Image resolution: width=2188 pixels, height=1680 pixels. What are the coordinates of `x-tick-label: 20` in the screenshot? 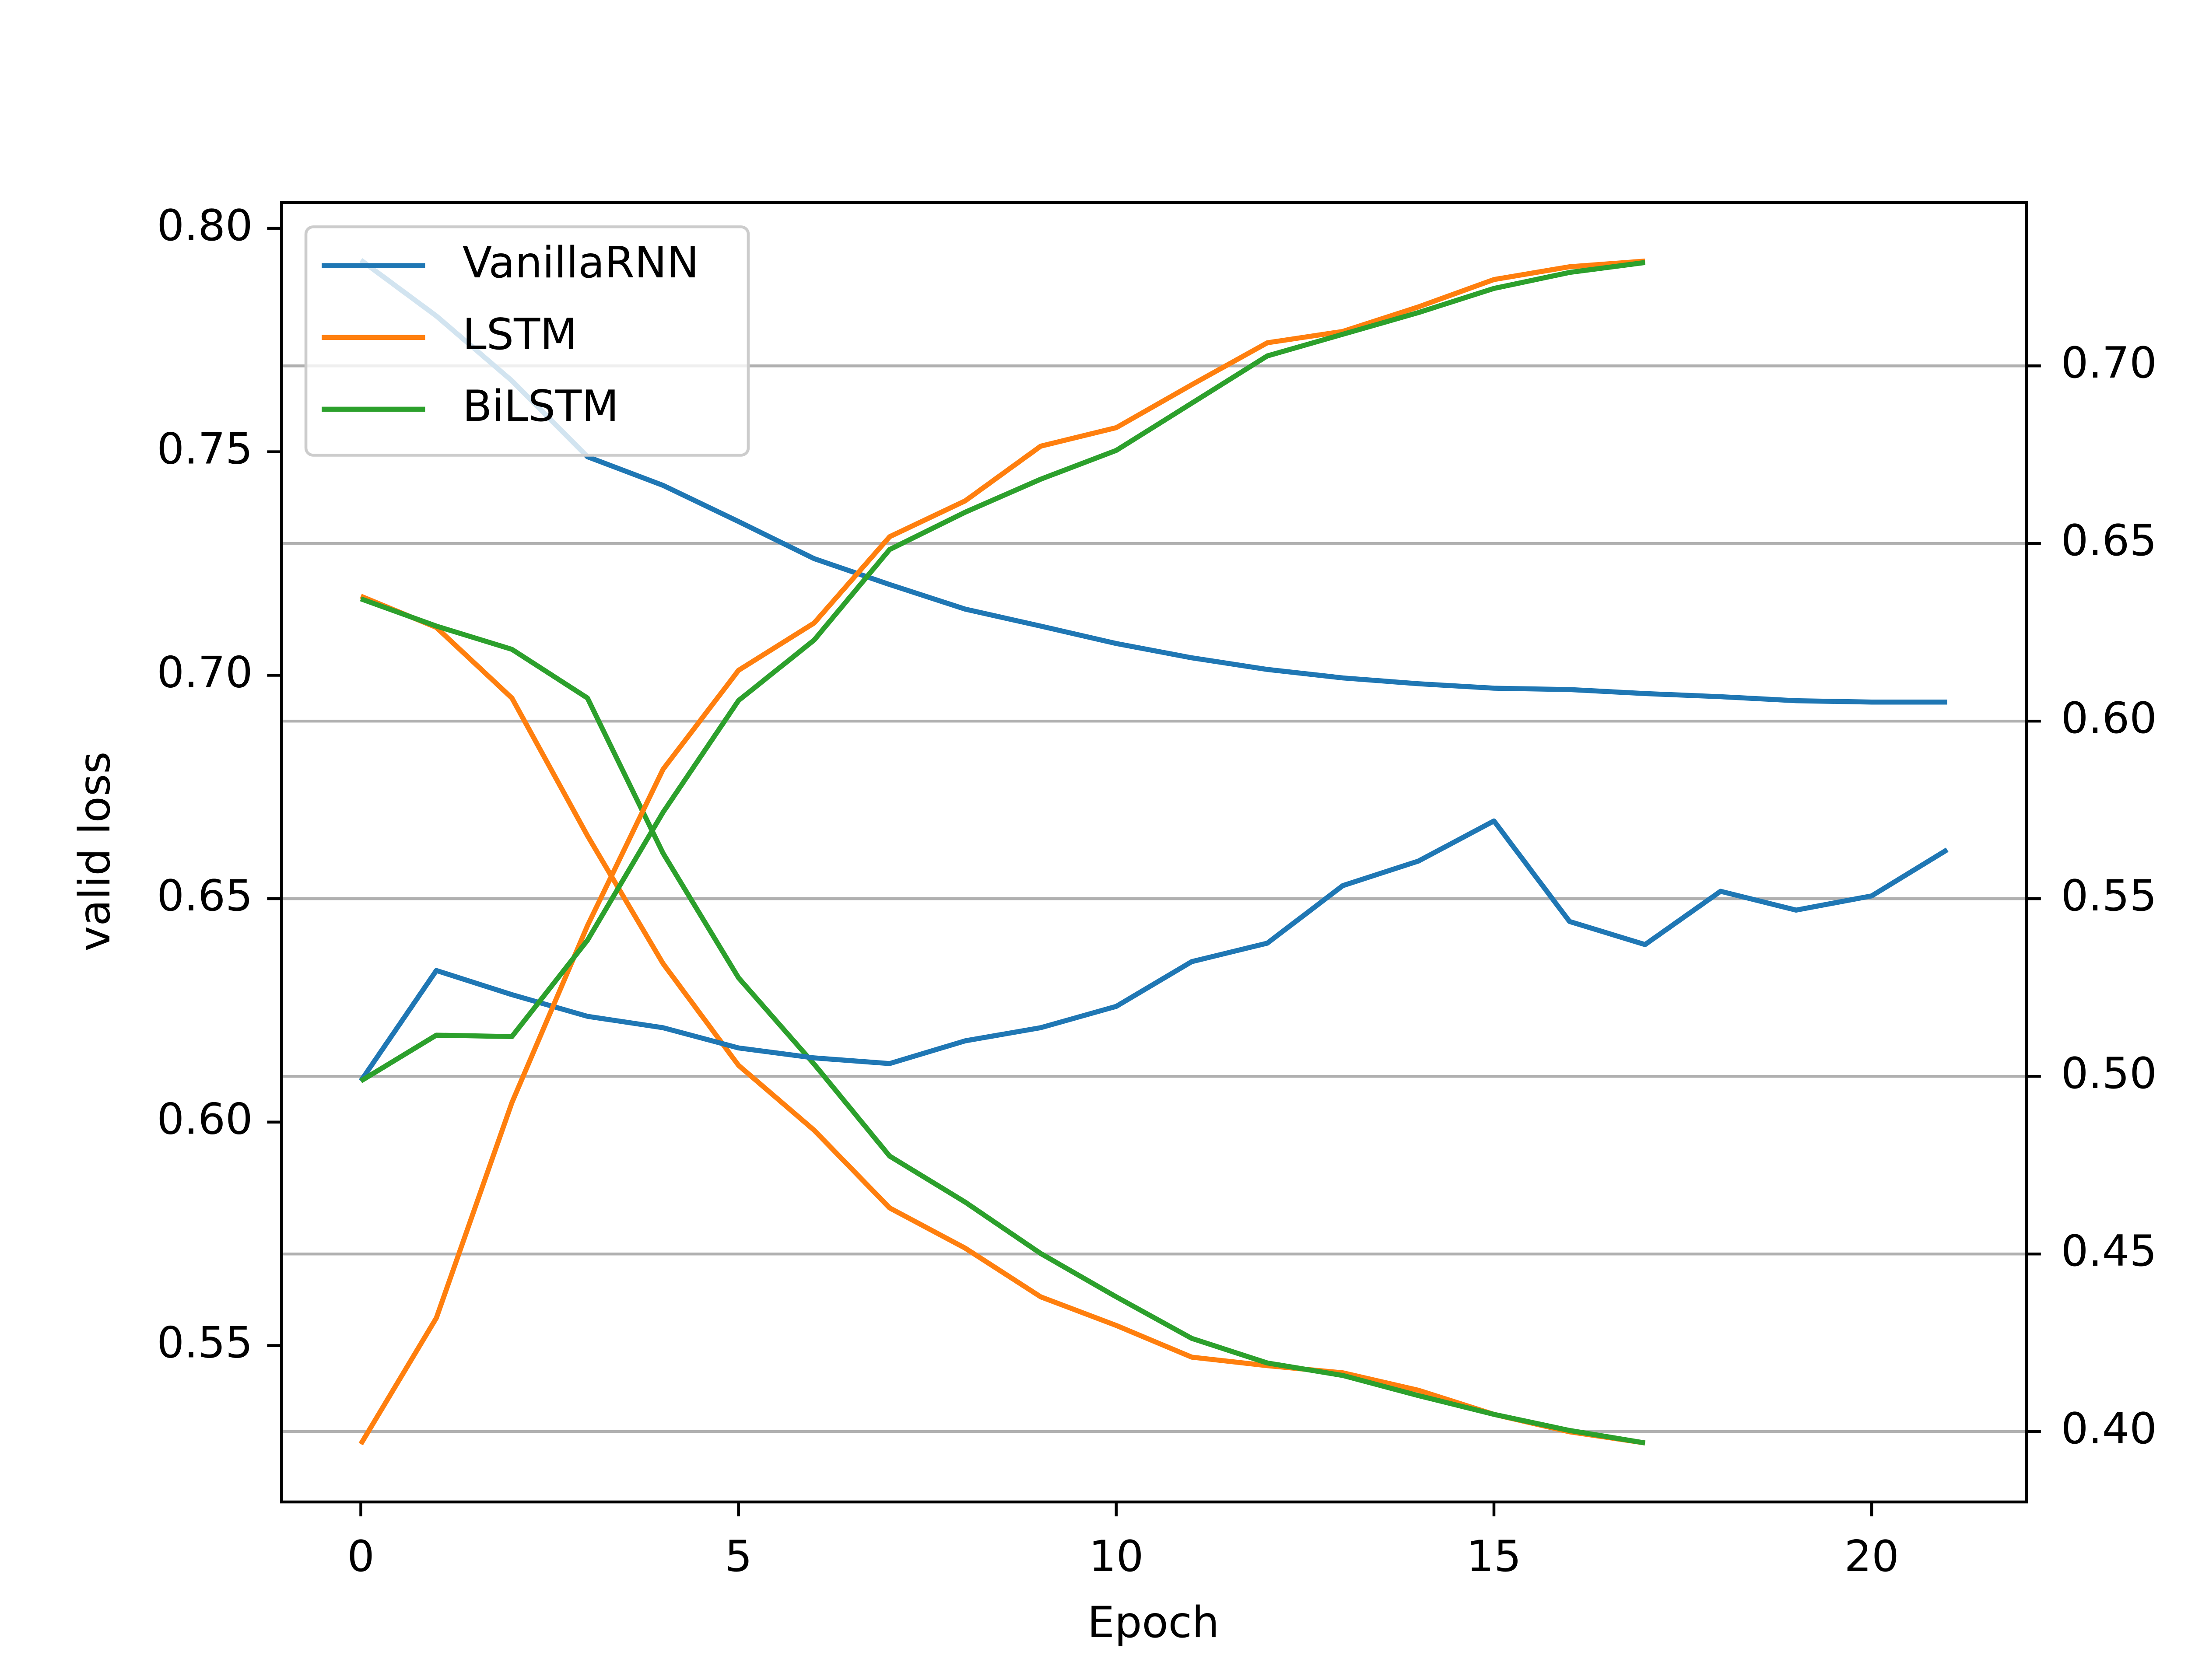 It's located at (1871, 1557).